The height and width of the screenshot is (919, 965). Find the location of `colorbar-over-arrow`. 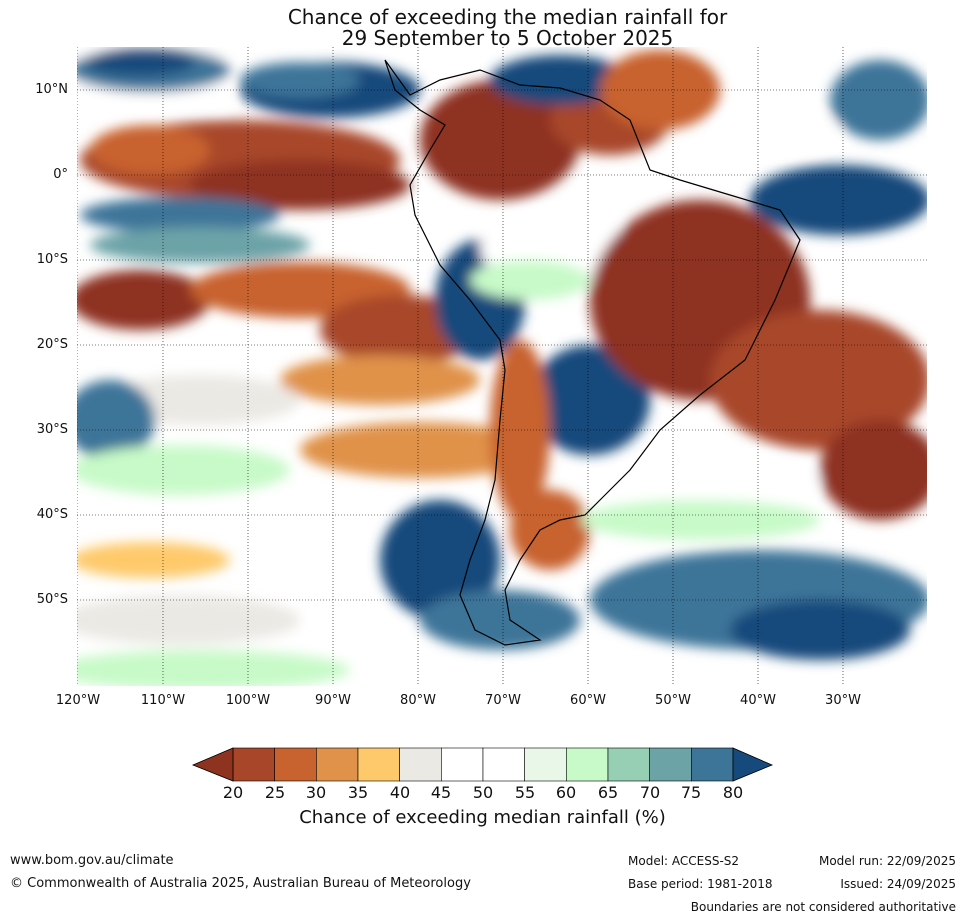

colorbar-over-arrow is located at coordinates (753, 764).